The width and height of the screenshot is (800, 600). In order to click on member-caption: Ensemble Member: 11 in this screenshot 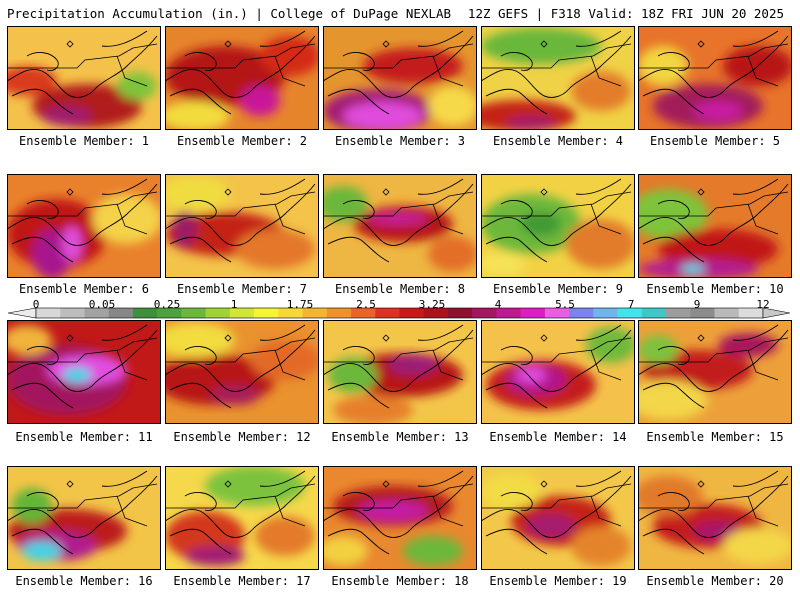, I will do `click(84, 437)`.